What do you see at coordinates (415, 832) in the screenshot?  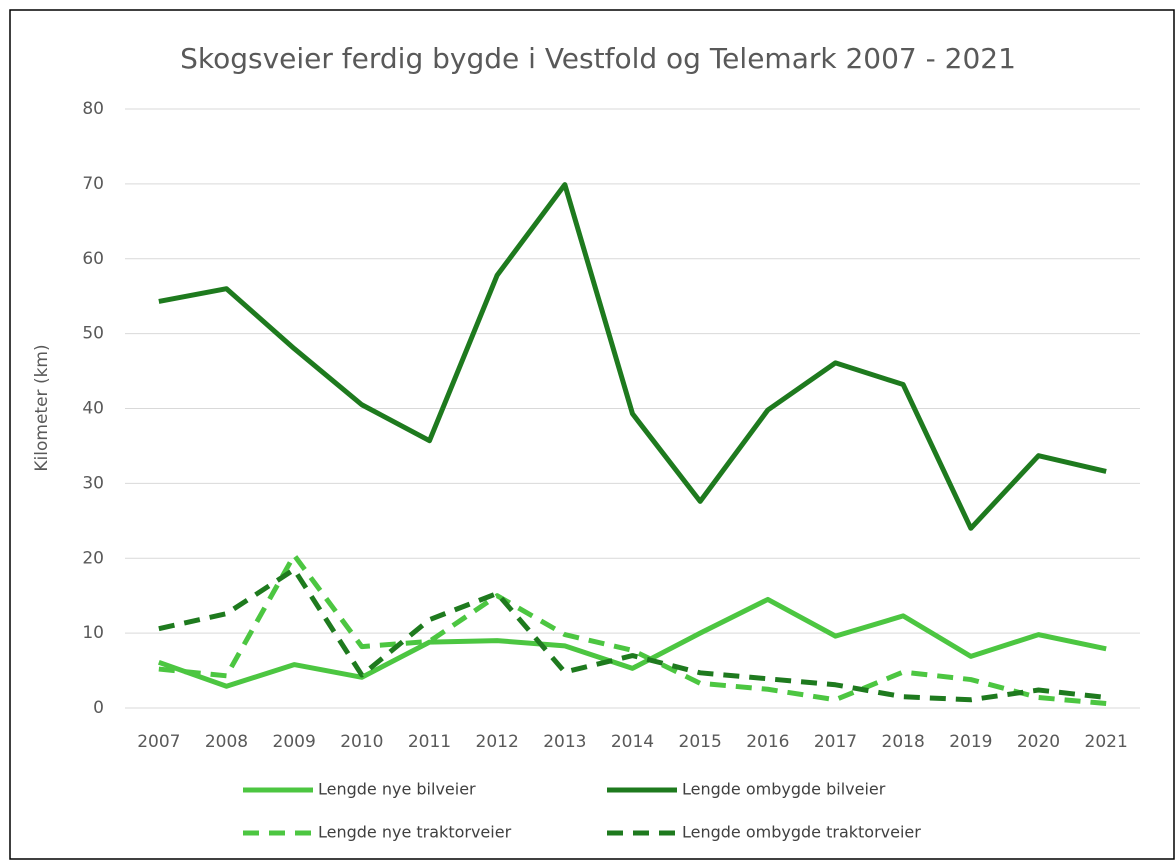 I see `legend-label: Lengde nye traktorveier` at bounding box center [415, 832].